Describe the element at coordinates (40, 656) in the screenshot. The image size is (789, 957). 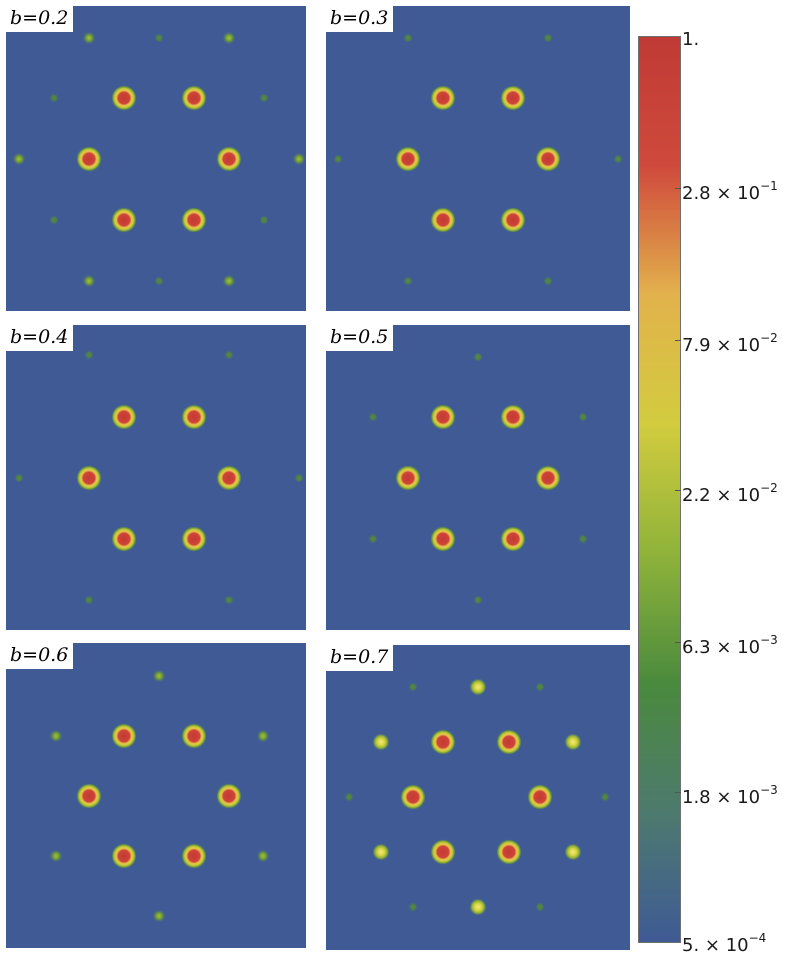
I see `panel-label: b=0.6` at that location.